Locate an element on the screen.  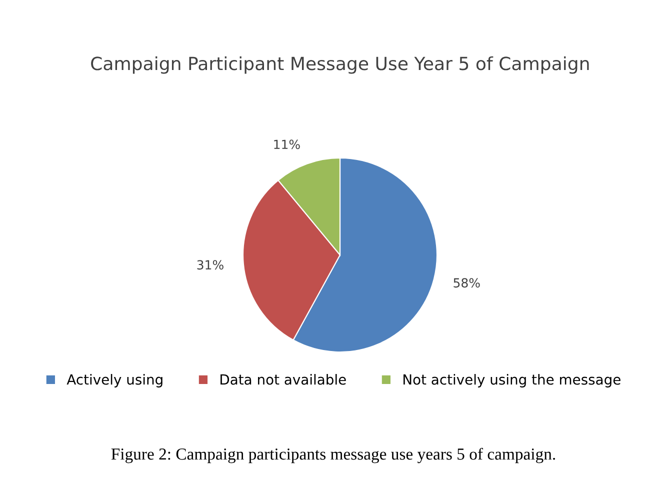
data-label: 58% is located at coordinates (467, 283).